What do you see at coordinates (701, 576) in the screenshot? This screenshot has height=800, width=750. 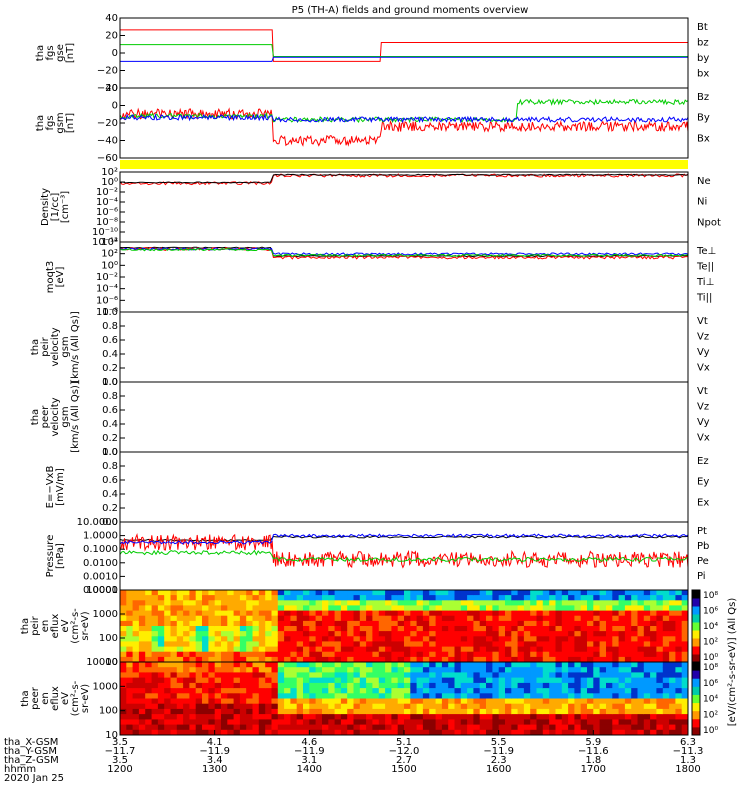 I see `legend-Pi: Pi` at bounding box center [701, 576].